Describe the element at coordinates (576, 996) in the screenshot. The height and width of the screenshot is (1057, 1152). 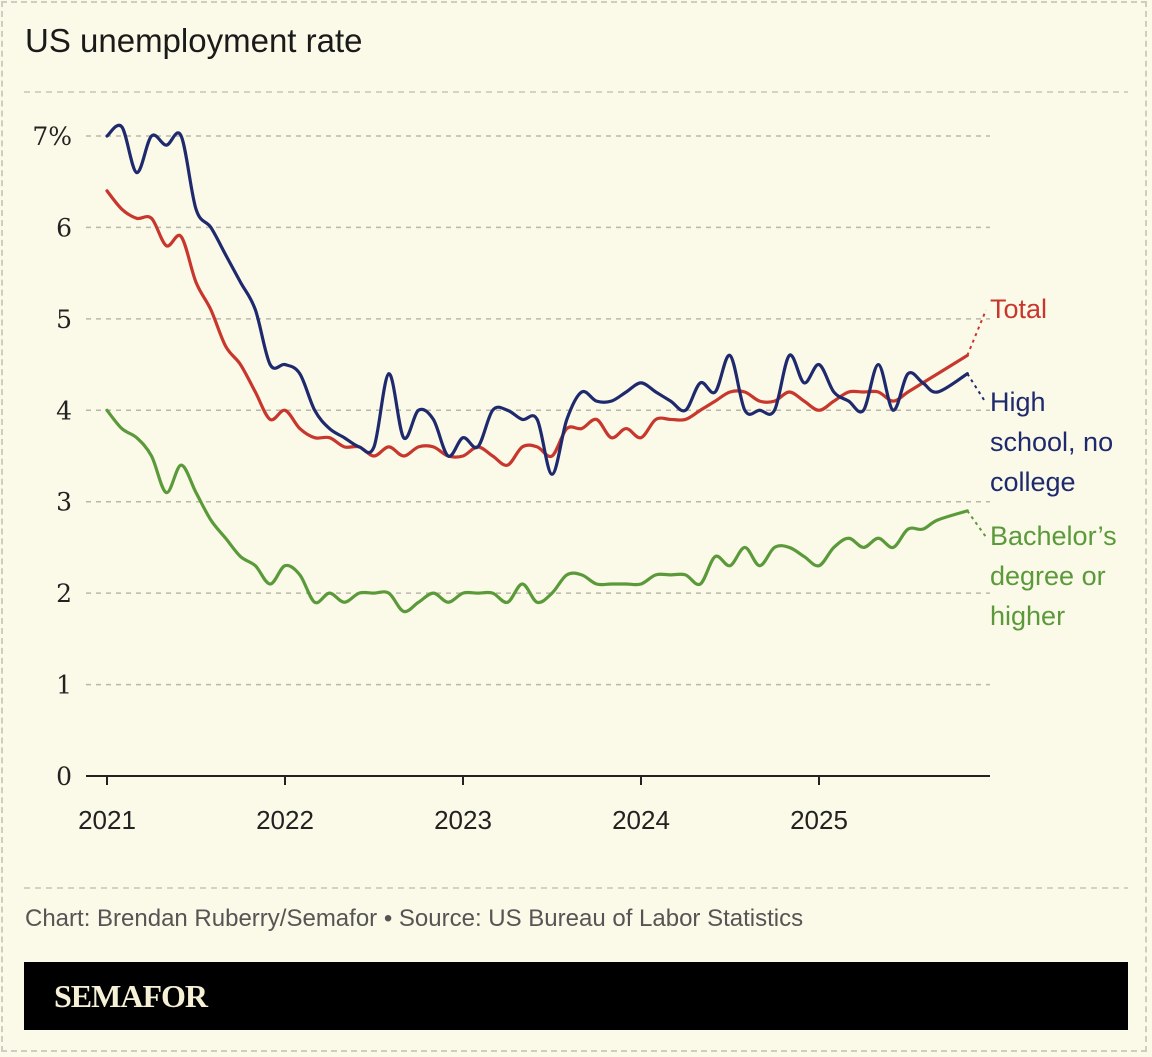
I see `brand-bar: SEMAFOR` at that location.